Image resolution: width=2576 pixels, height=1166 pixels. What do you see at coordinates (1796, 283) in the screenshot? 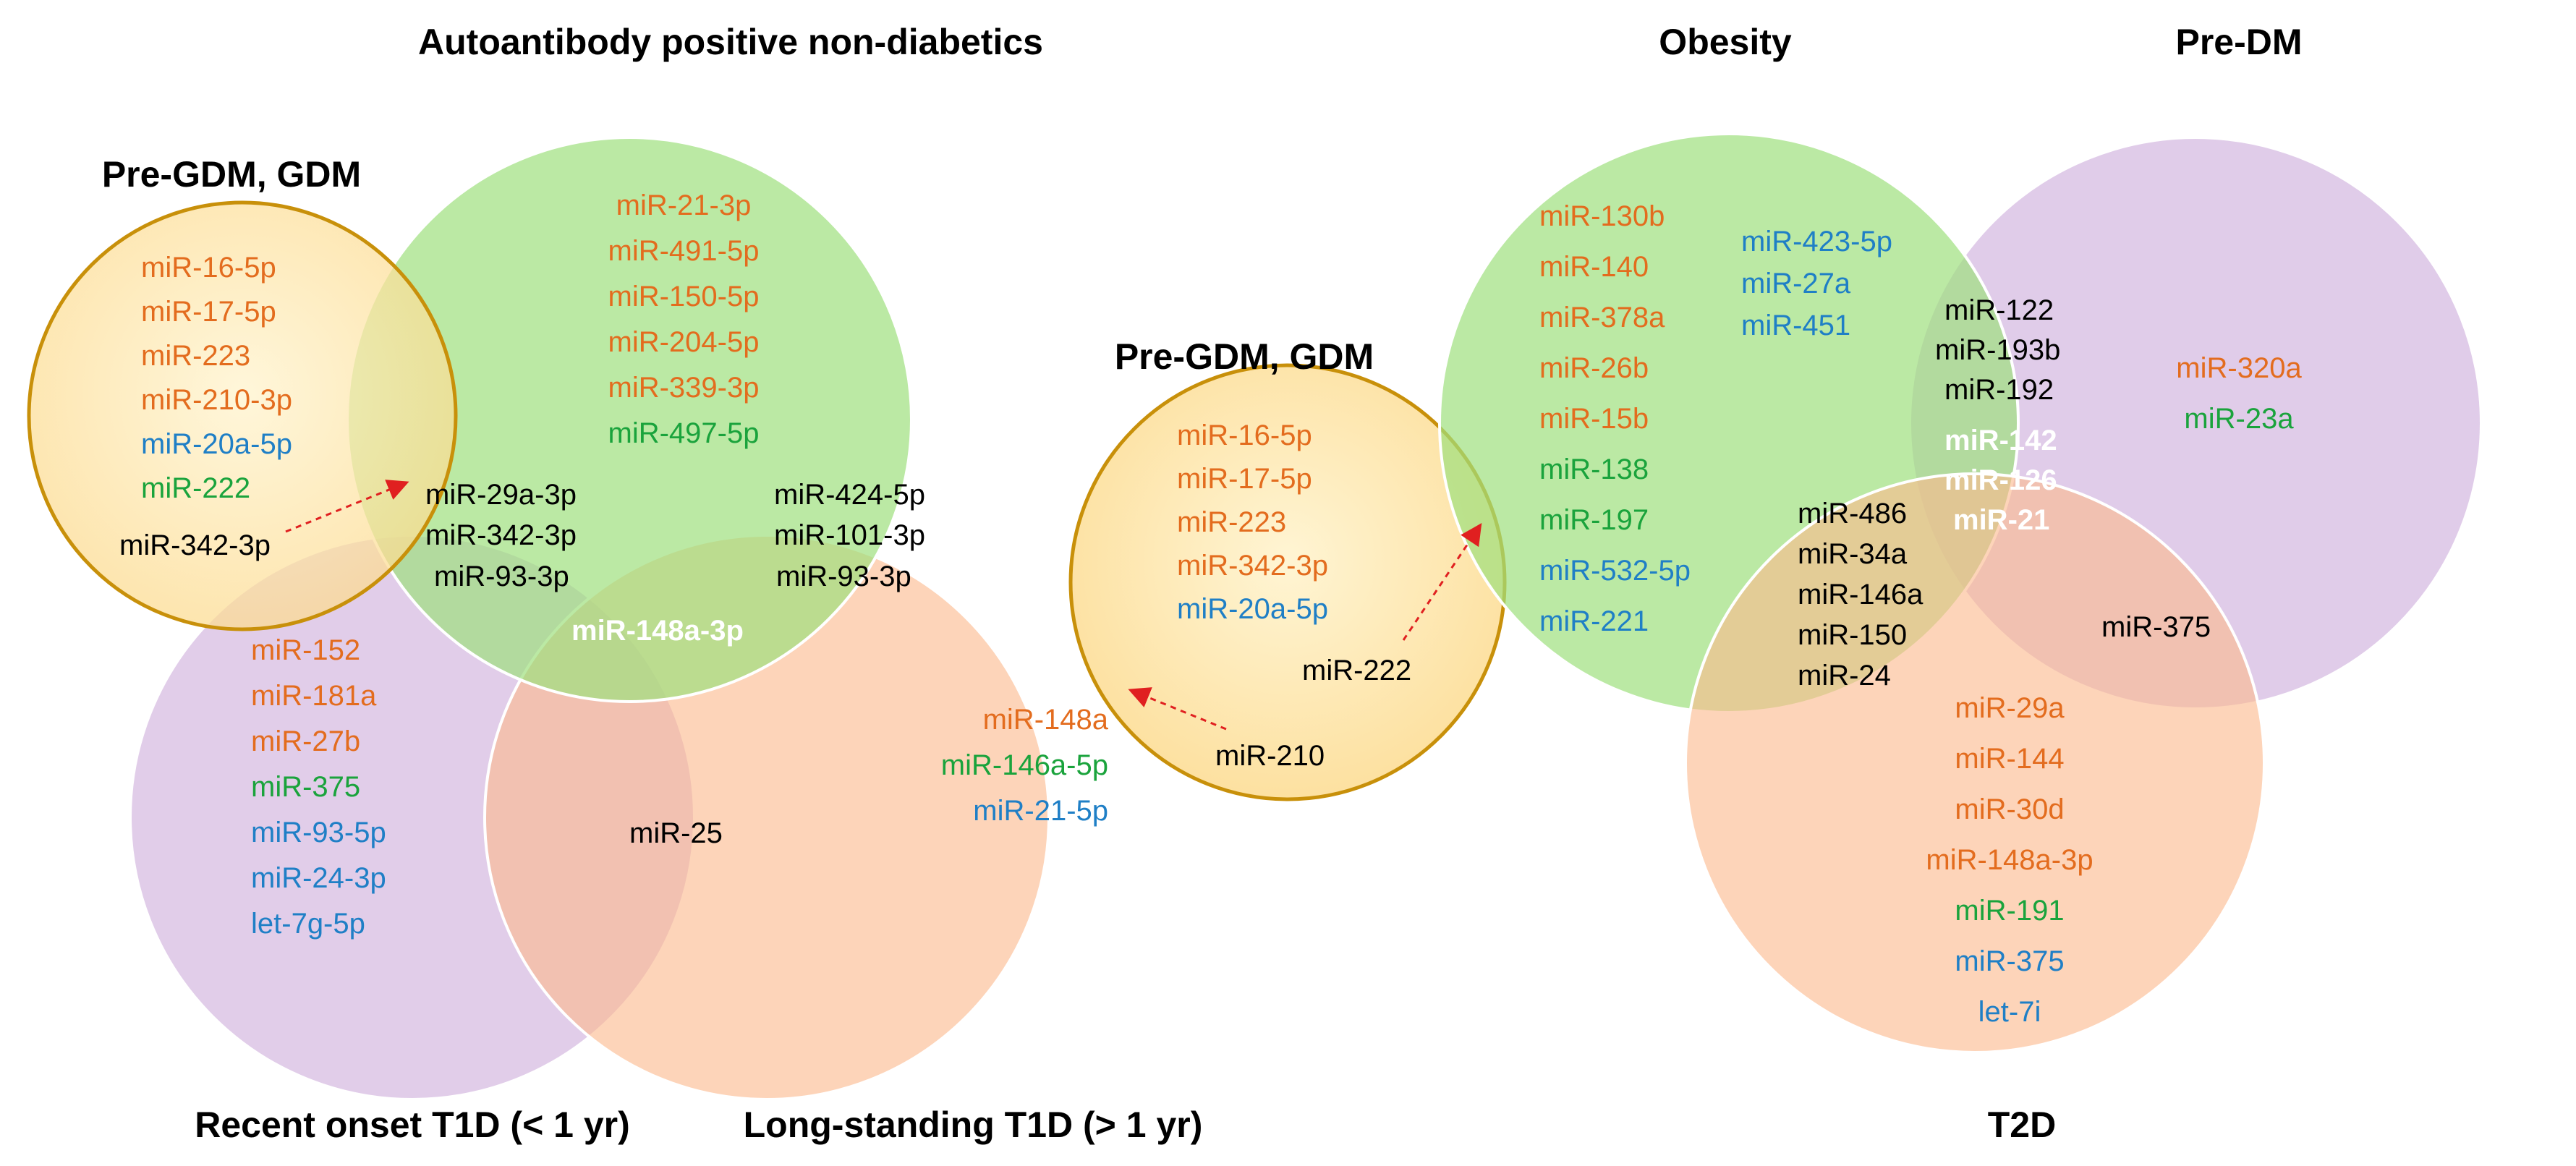
I see `mirna-label: miR-27a` at bounding box center [1796, 283].